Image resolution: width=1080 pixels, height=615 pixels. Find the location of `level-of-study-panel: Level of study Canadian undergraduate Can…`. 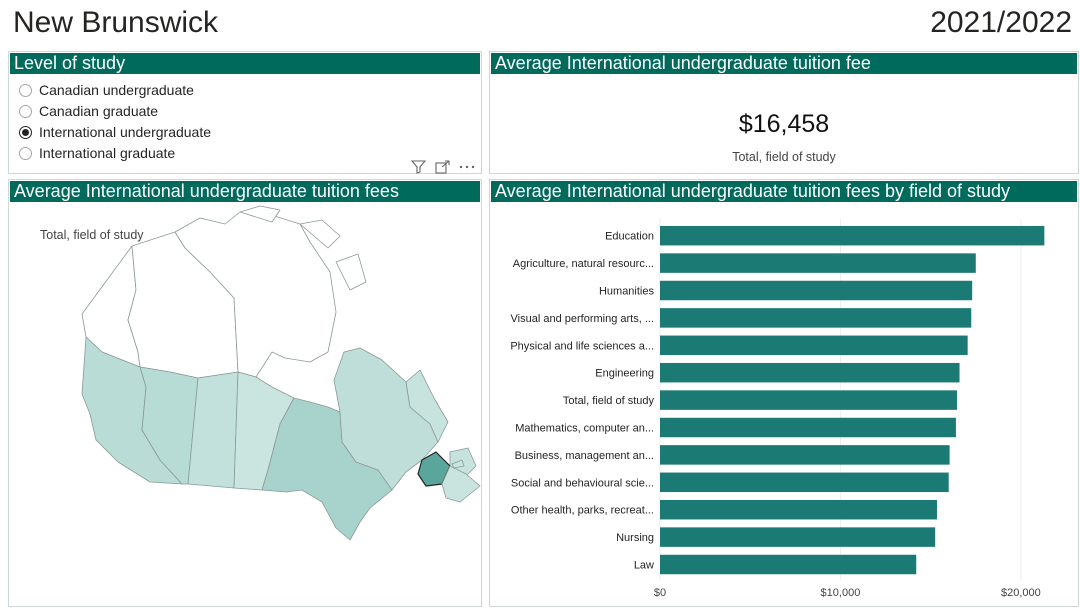

level-of-study-panel: Level of study Canadian undergraduate Can… is located at coordinates (245, 112).